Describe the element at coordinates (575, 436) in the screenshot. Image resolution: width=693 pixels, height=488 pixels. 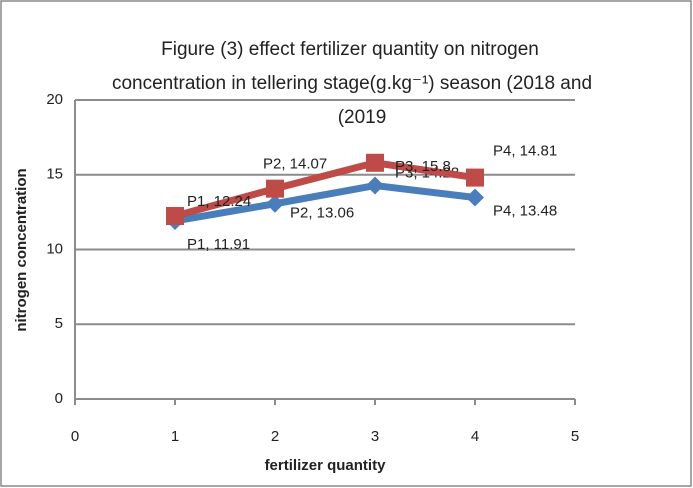
I see `x-tick-label: 5` at that location.